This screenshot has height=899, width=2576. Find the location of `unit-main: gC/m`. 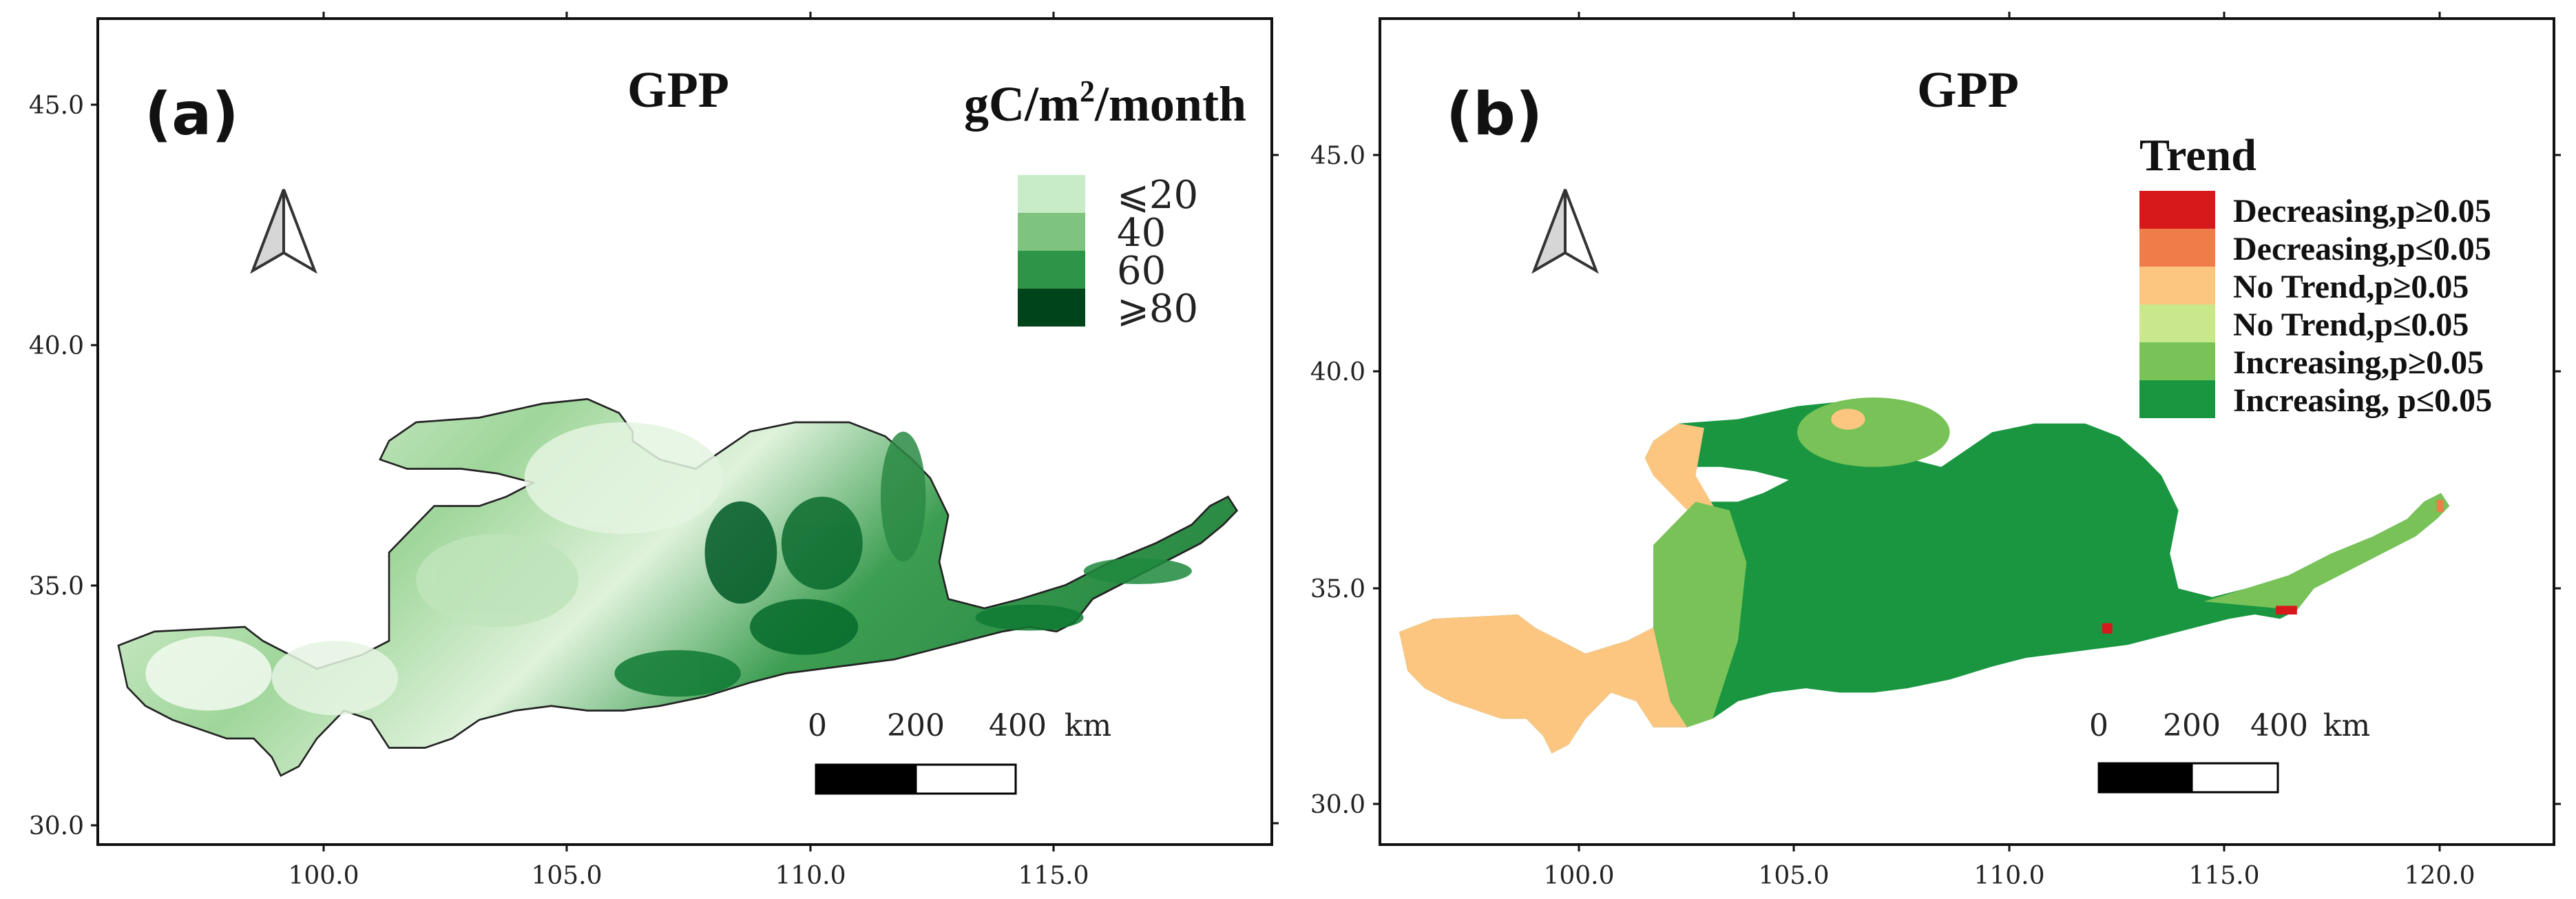

unit-main: gC/m is located at coordinates (1022, 104).